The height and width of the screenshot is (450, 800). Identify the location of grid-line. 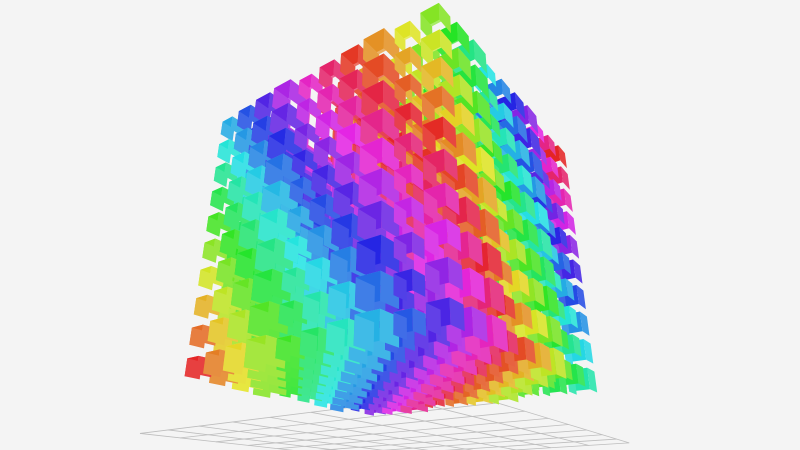
(216, 441).